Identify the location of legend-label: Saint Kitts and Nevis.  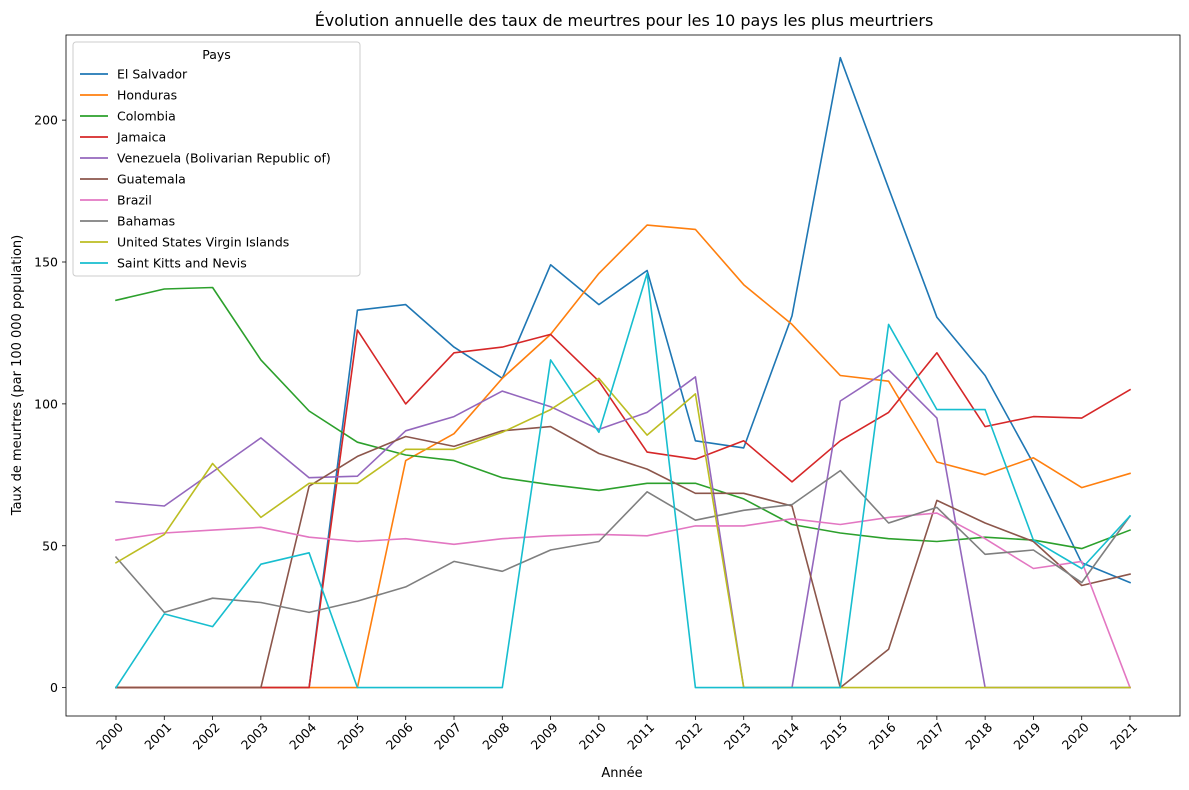
(182, 263).